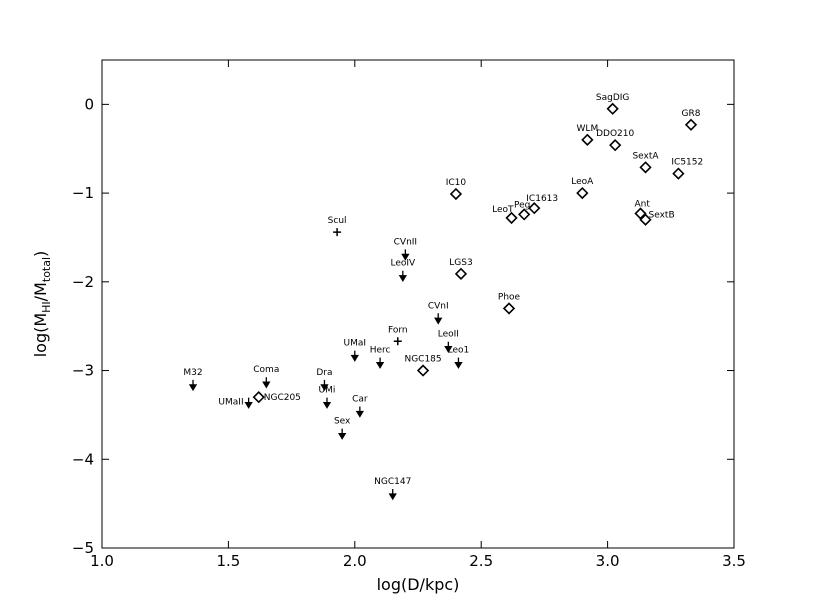 This screenshot has height=610, width=814. Describe the element at coordinates (405, 242) in the screenshot. I see `point-label: CVnII` at that location.